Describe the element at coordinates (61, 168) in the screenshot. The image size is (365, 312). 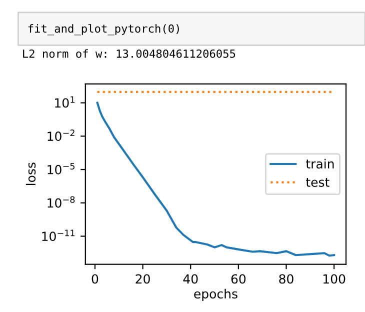
I see `y-tick-label: 10$^{−5}$` at that location.